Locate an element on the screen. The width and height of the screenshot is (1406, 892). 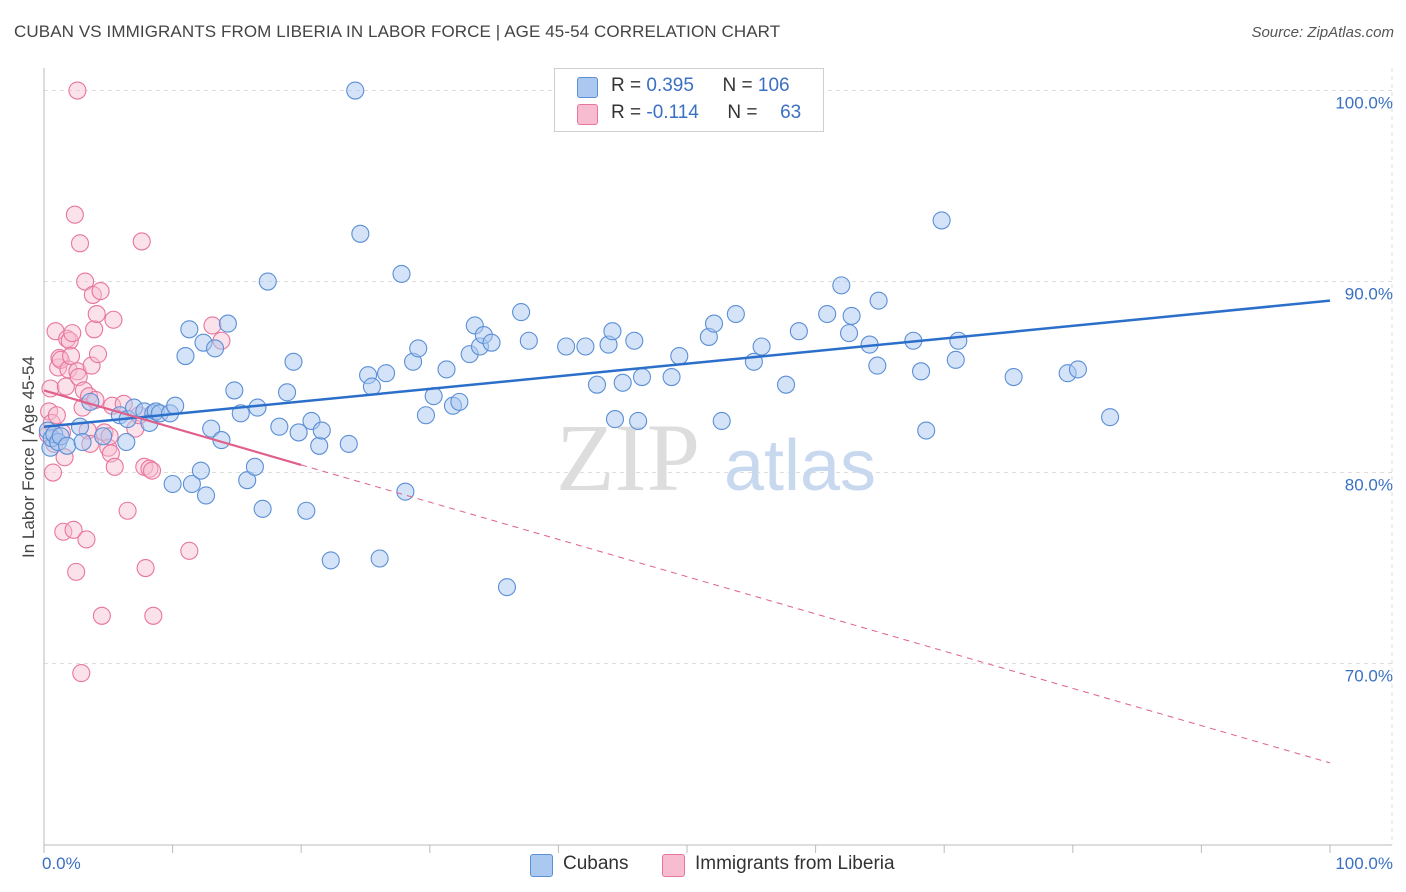
legend-cuban-r-value: 0.395 is located at coordinates (670, 85).